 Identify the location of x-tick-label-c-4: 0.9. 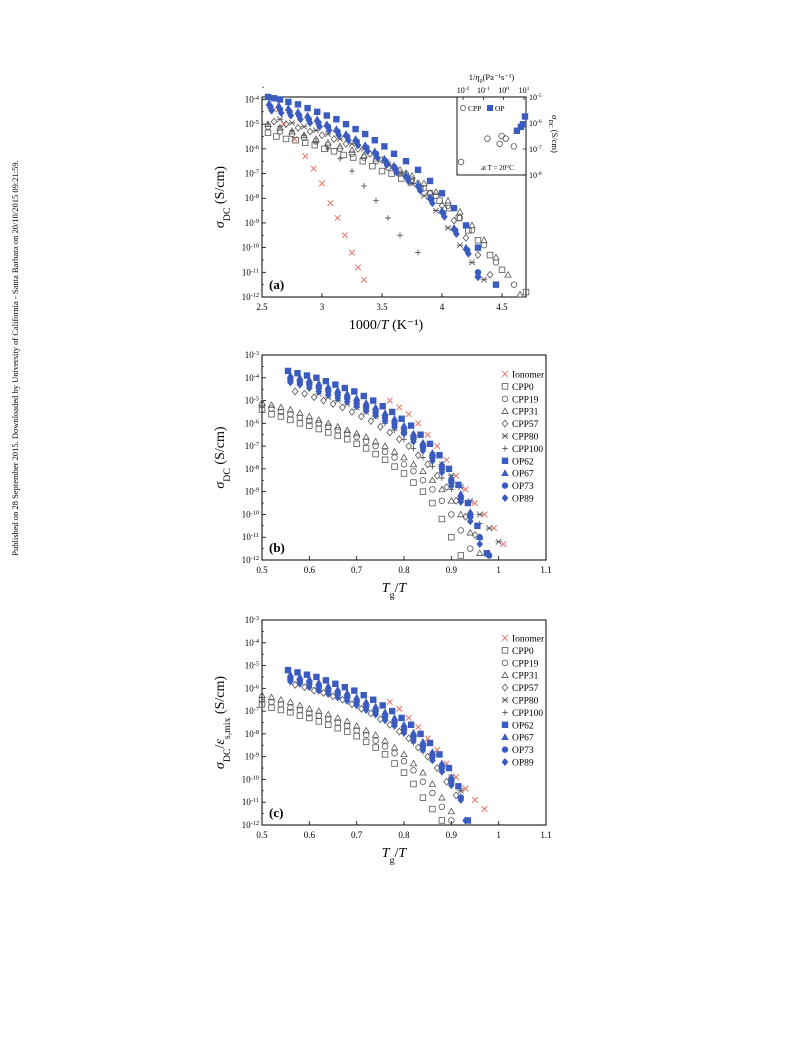
(452, 835).